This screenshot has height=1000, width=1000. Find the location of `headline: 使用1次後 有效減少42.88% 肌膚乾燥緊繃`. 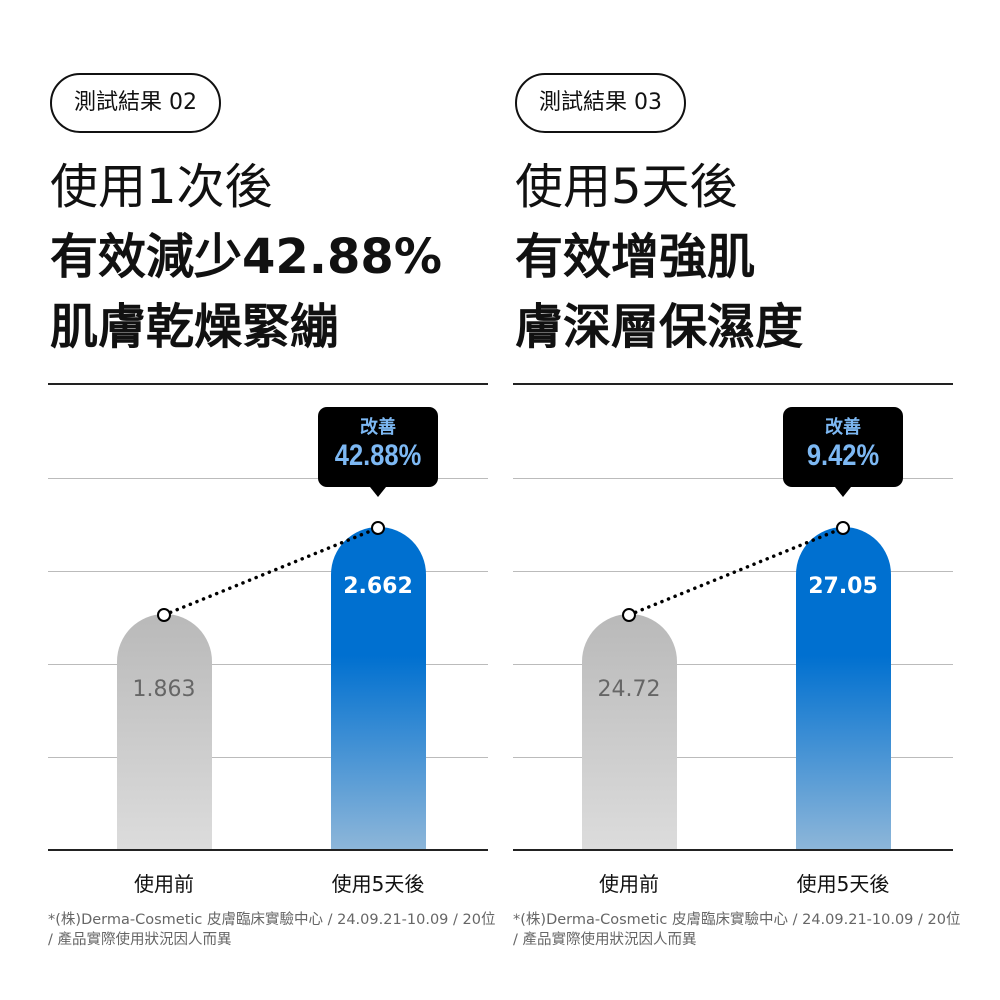

headline: 使用1次後 有效減少42.88% 肌膚乾燥緊繃 is located at coordinates (246, 257).